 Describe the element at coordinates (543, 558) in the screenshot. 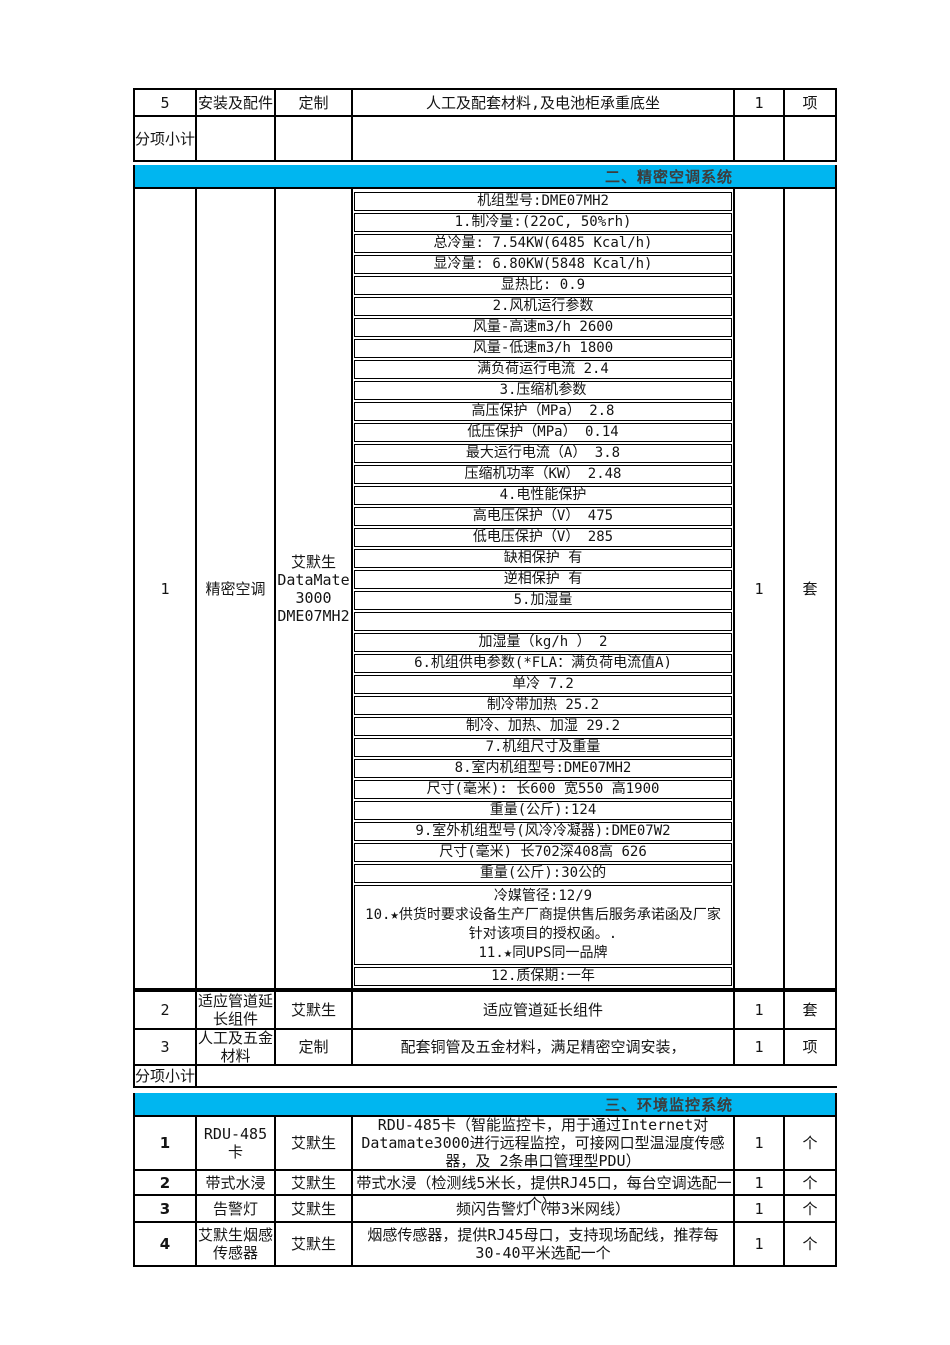

I see `spec-row: 缺相保护 有` at that location.